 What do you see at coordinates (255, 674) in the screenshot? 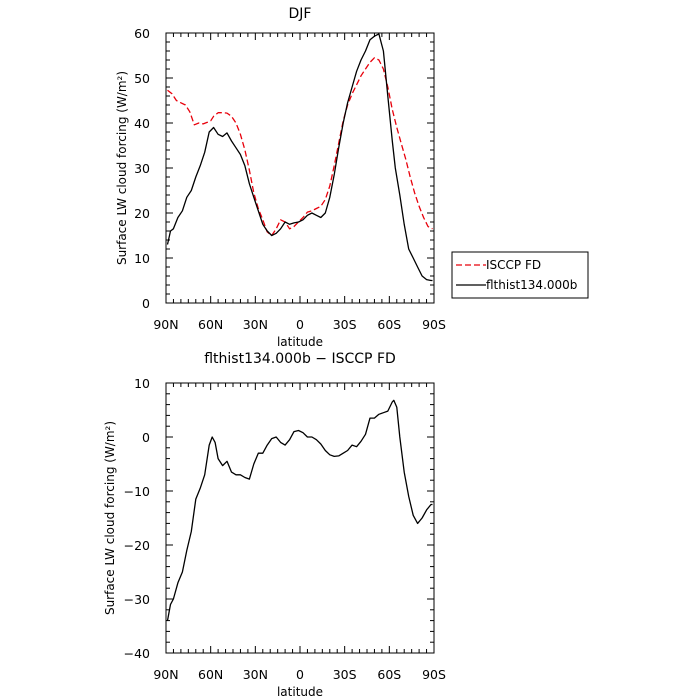
I see `panel2-x-tick-label: 30N` at bounding box center [255, 674].